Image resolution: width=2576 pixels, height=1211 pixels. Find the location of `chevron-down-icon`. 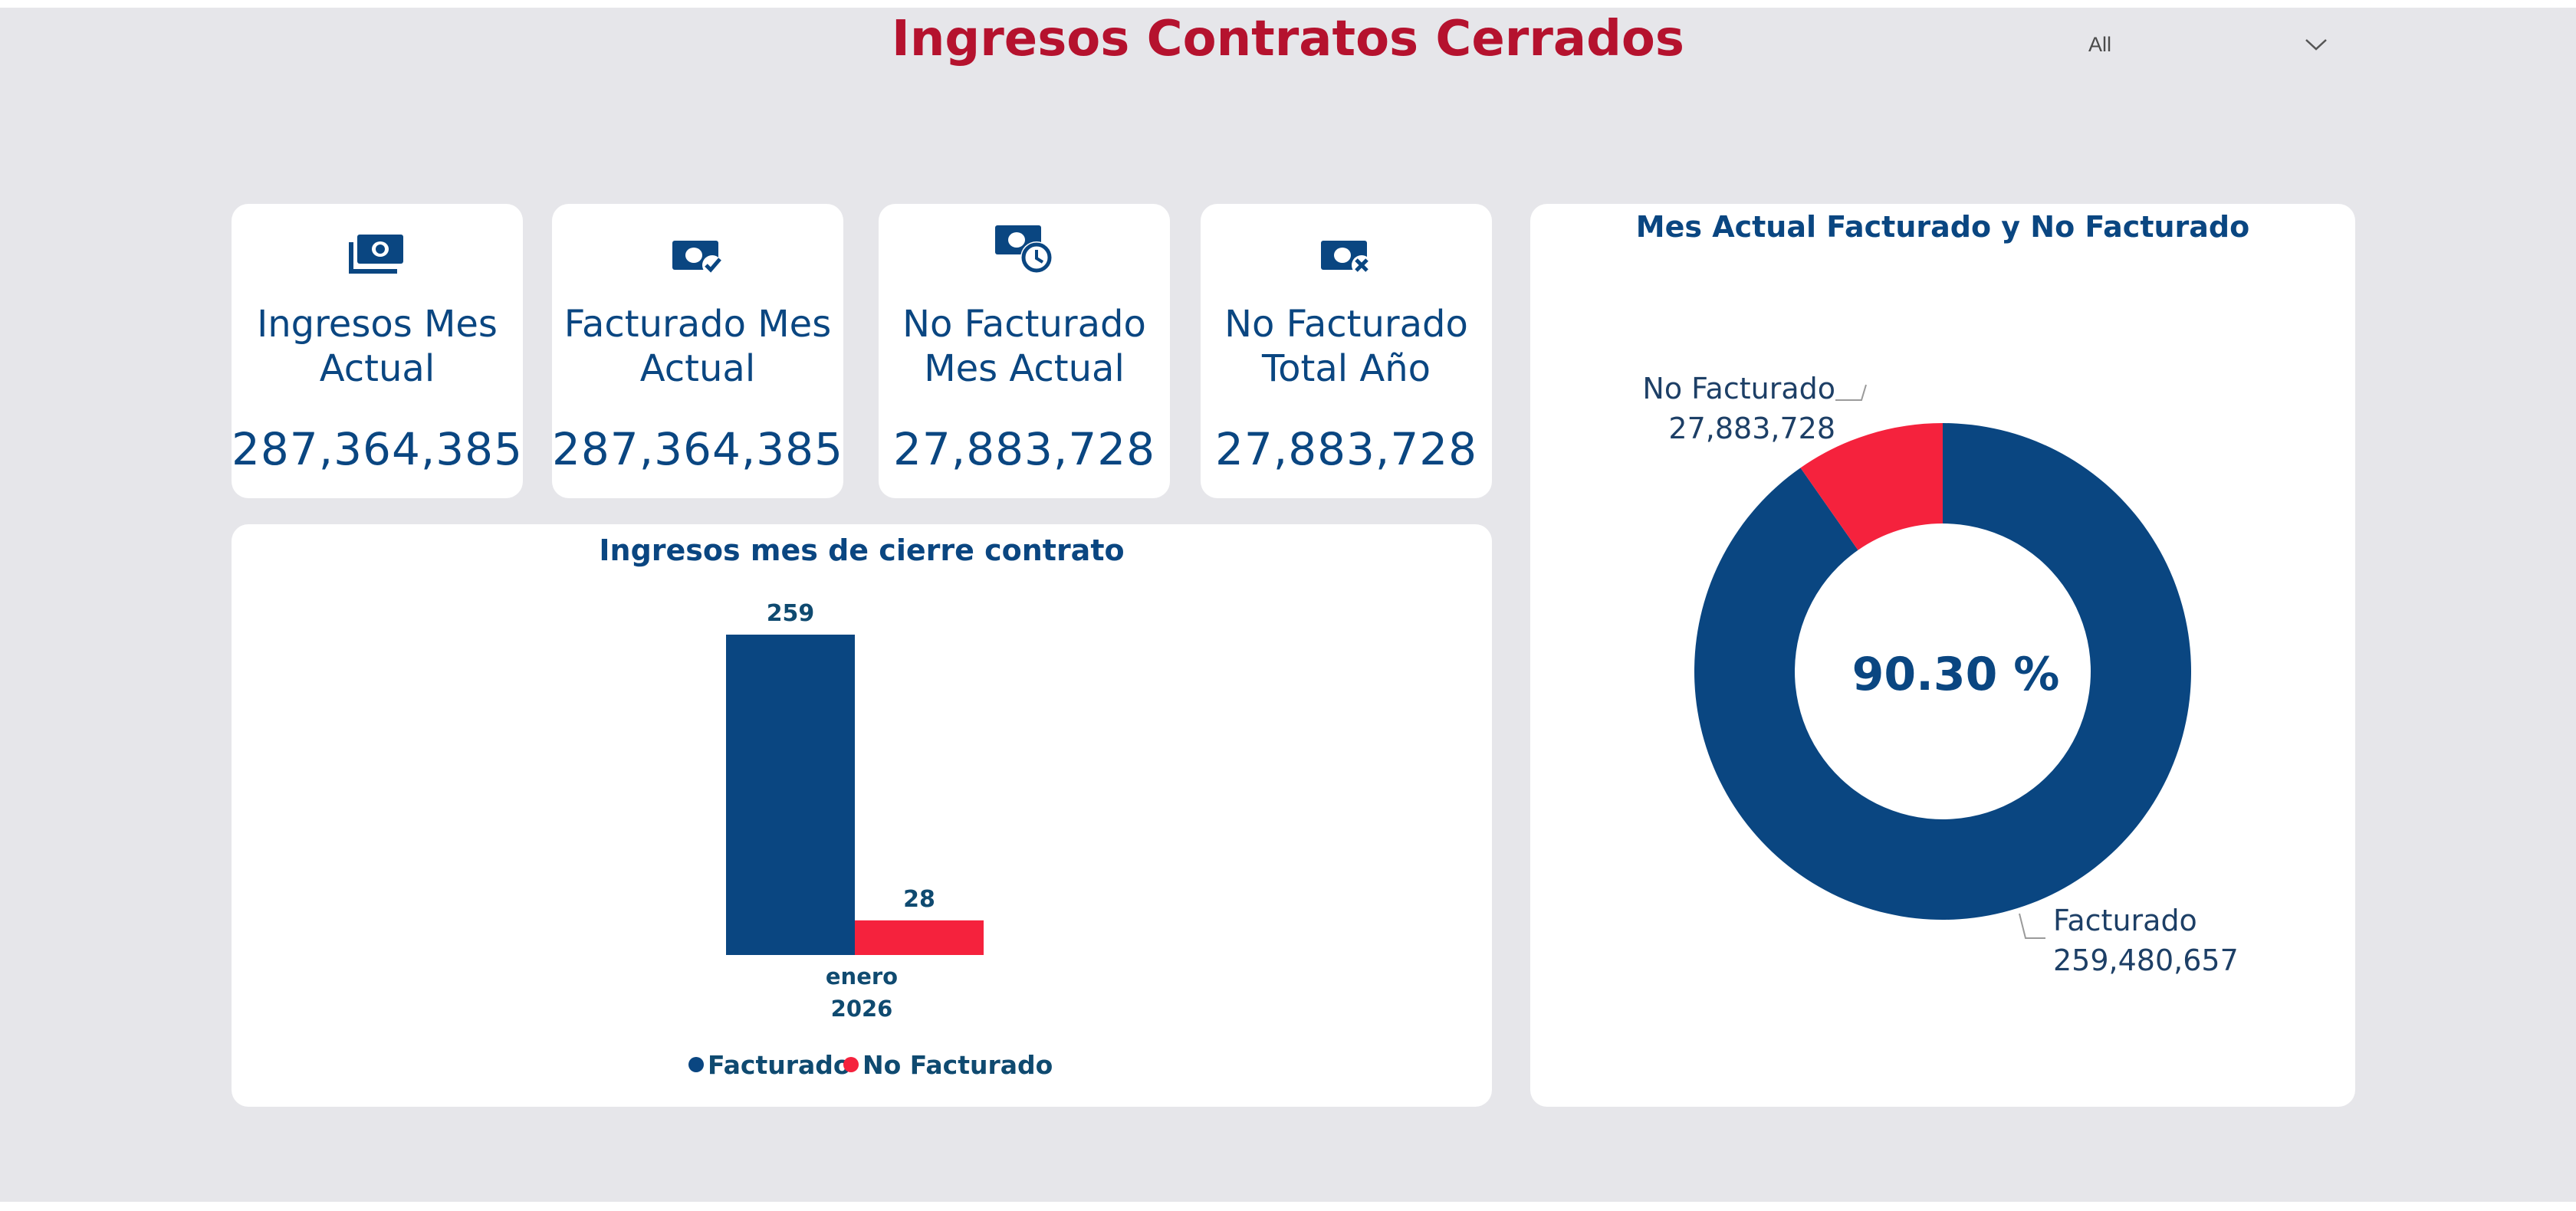

chevron-down-icon is located at coordinates (2317, 45).